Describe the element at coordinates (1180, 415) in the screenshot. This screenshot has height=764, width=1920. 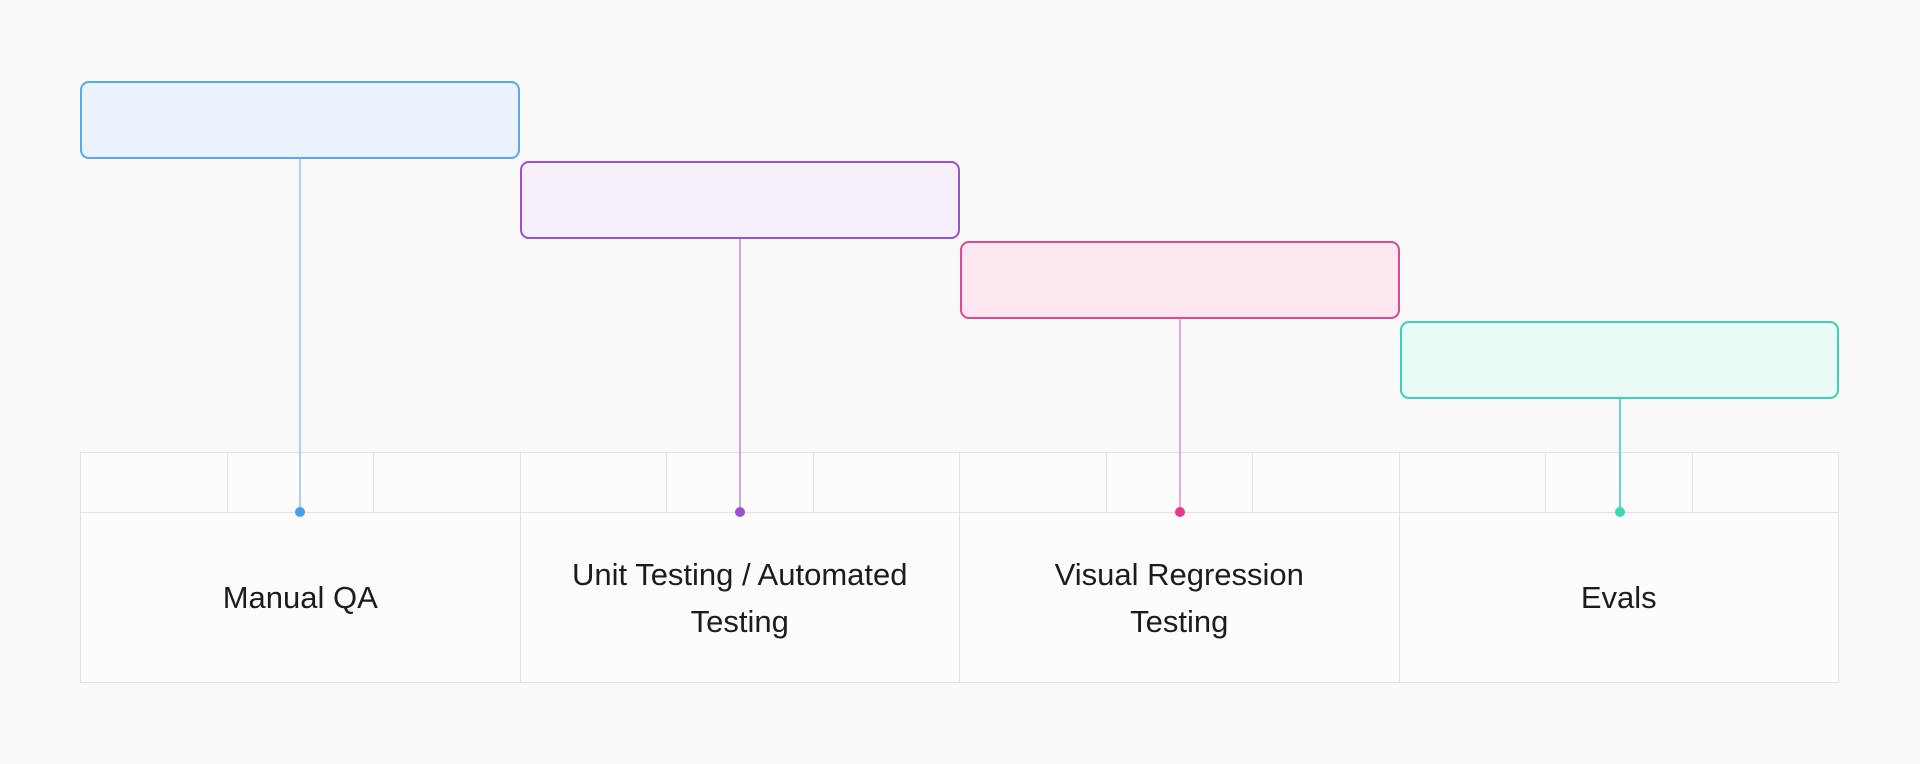
I see `connector-line-visual-regression` at that location.